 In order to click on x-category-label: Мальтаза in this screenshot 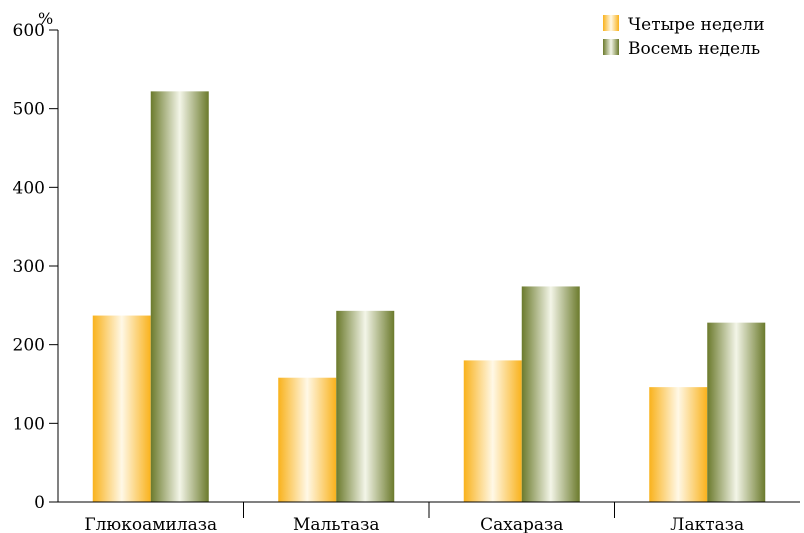, I will do `click(336, 524)`.